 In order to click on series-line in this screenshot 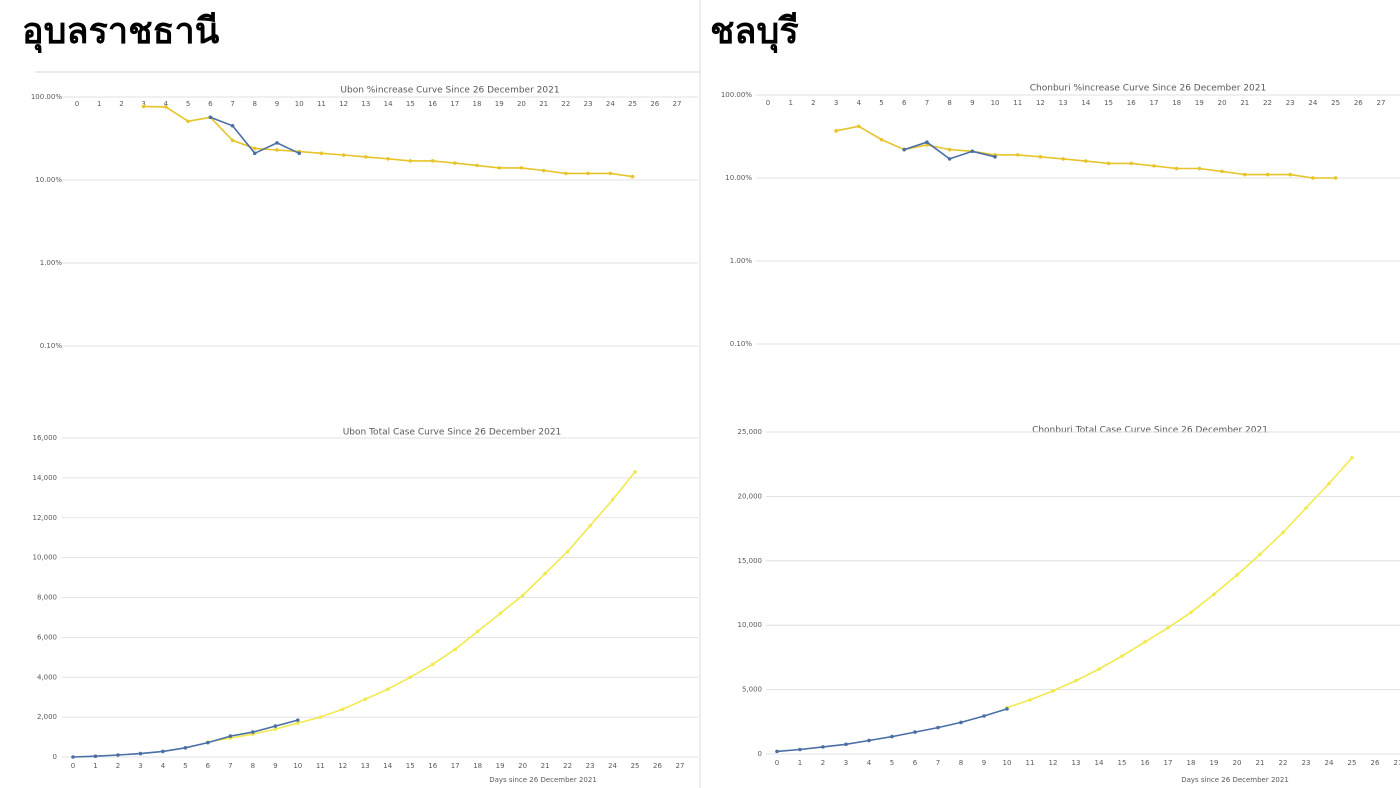, I will do `click(421, 607)`.